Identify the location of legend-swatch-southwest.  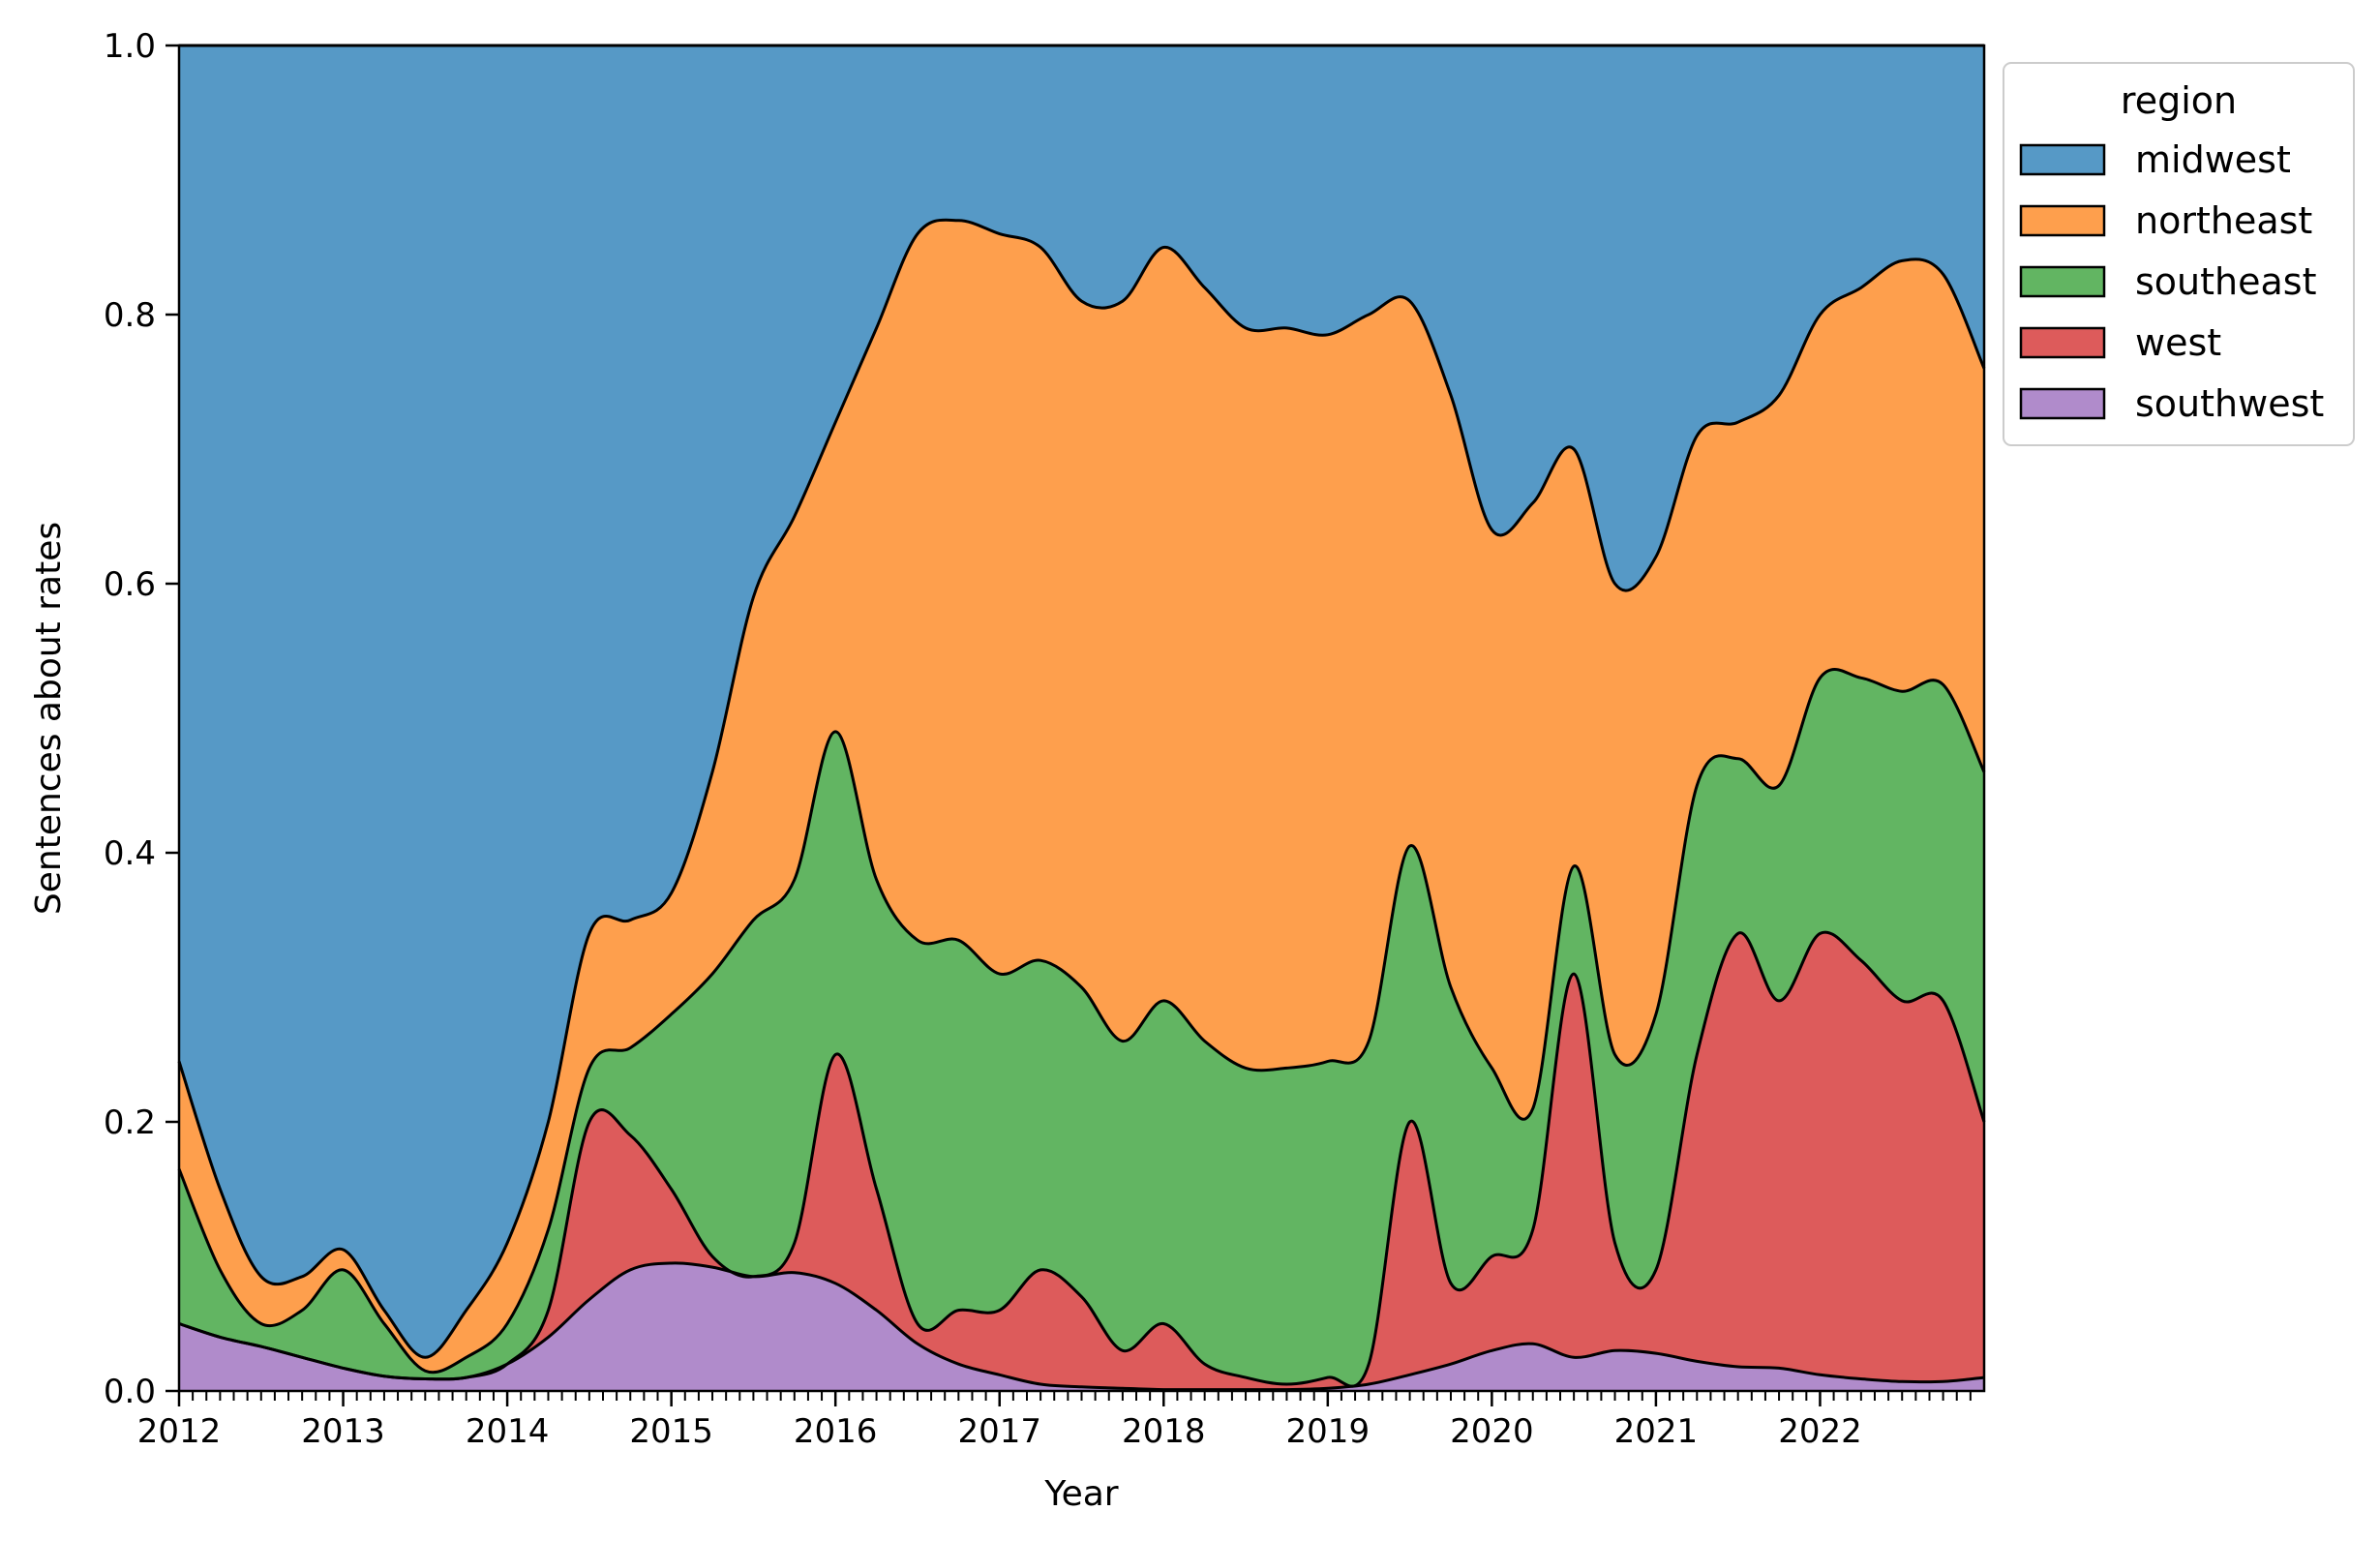
(2062, 403).